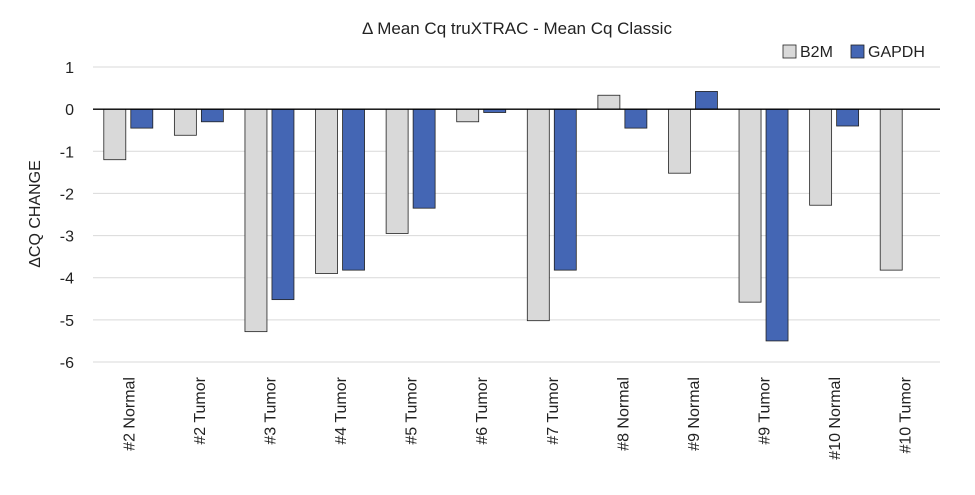 The height and width of the screenshot is (495, 975). What do you see at coordinates (67, 363) in the screenshot?
I see `y-tick-label: -6` at bounding box center [67, 363].